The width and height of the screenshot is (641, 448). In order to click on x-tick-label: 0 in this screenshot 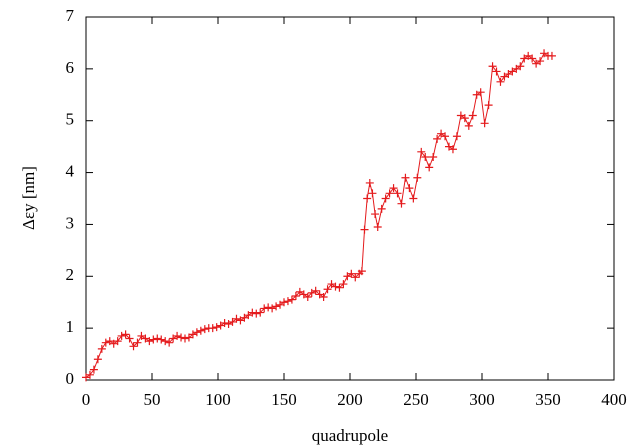, I will do `click(86, 399)`.